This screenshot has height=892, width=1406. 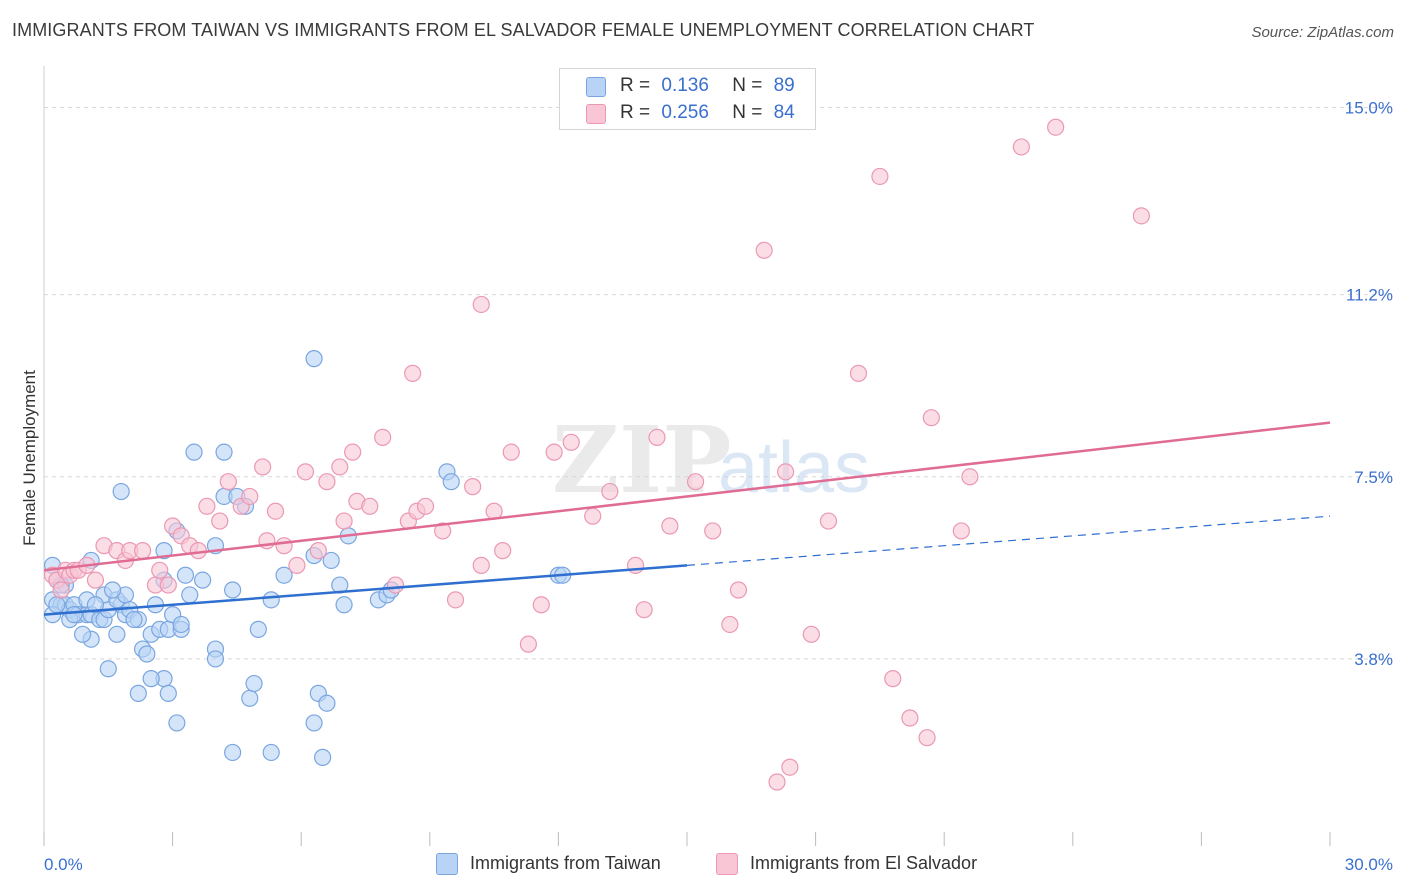 I want to click on taiwan-r-value: 0.136, so click(x=685, y=85).